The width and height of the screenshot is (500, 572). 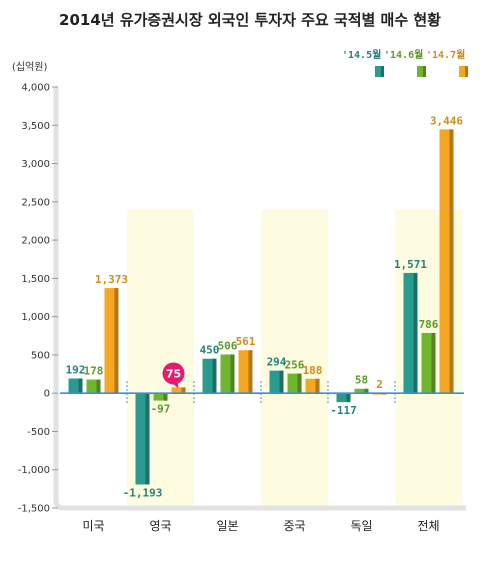 What do you see at coordinates (47, 394) in the screenshot?
I see `y-tick-label: 0` at bounding box center [47, 394].